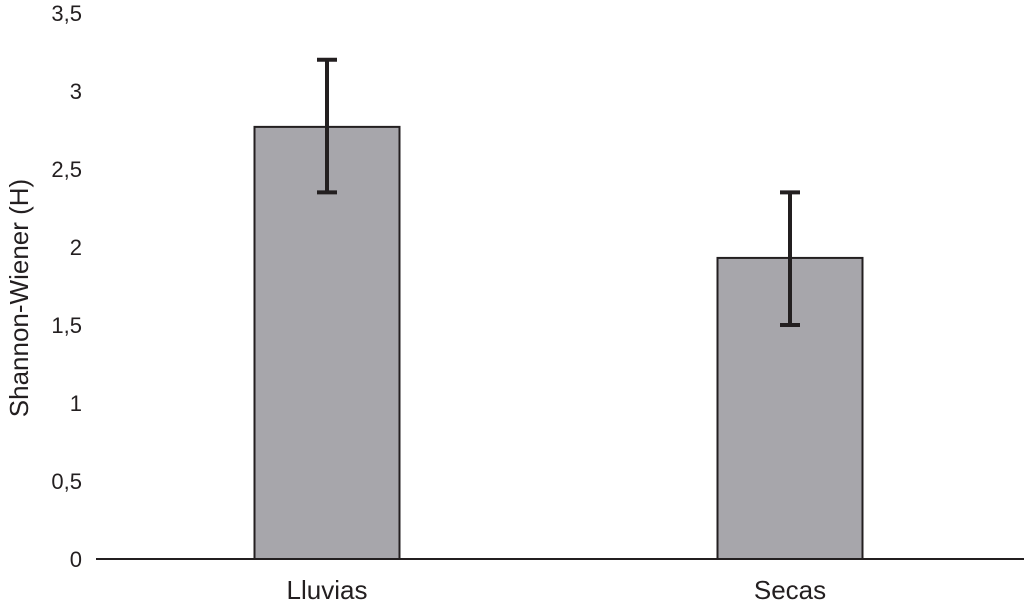 Image resolution: width=1024 pixels, height=608 pixels. What do you see at coordinates (66, 169) in the screenshot?
I see `y-tick-label: 2,5` at bounding box center [66, 169].